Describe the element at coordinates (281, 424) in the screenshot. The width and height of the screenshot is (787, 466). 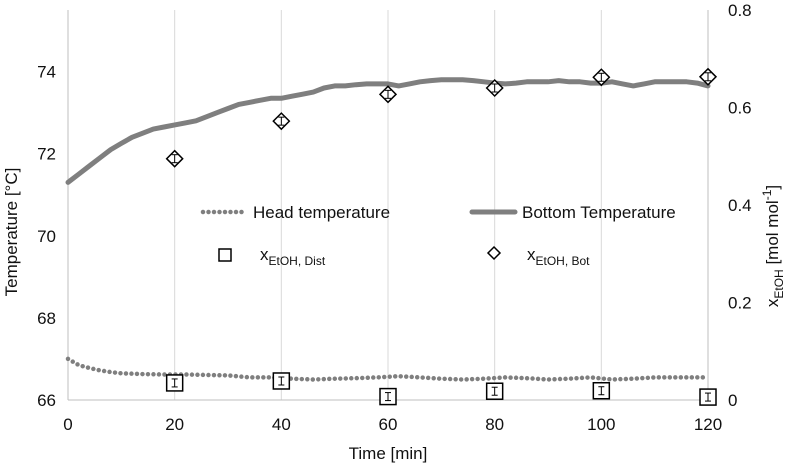
I see `x-tick-label: 40` at that location.